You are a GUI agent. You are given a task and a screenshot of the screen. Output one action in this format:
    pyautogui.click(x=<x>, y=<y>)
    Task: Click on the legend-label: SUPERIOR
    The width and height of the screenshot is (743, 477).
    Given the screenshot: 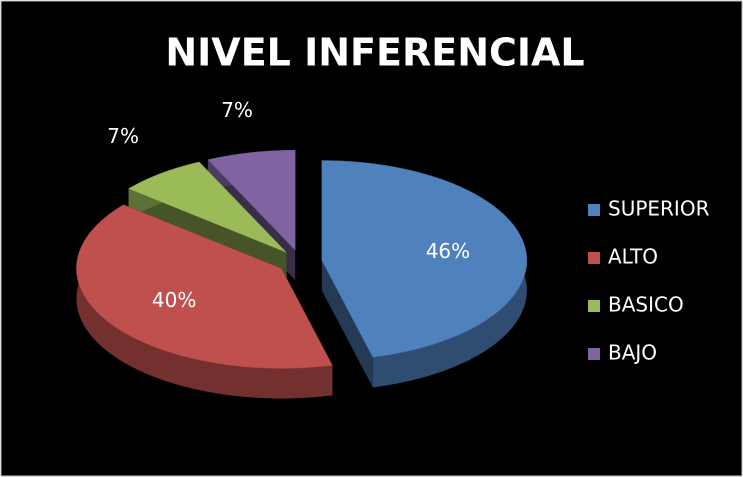 What is the action you would take?
    pyautogui.click(x=659, y=209)
    